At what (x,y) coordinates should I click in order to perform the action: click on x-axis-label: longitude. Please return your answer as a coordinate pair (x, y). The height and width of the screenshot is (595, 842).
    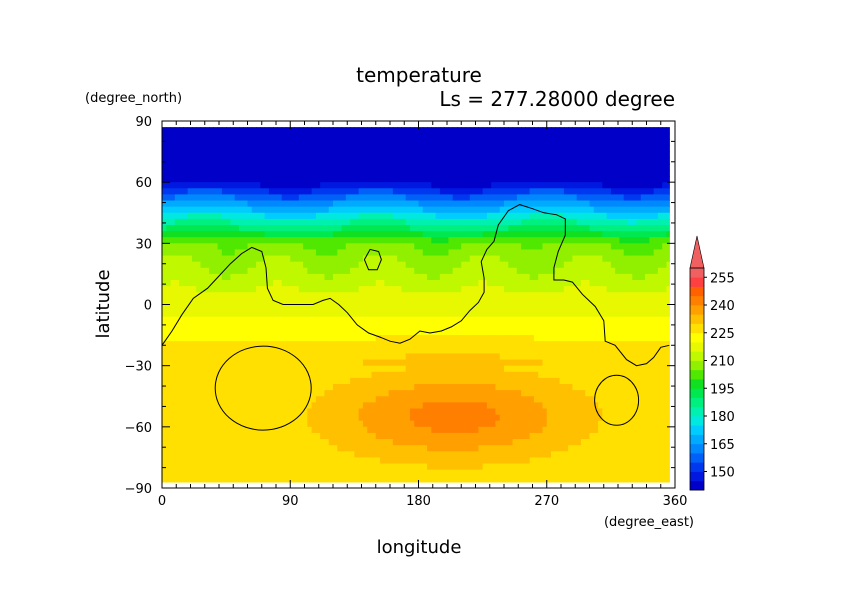
    Looking at the image, I should click on (419, 547).